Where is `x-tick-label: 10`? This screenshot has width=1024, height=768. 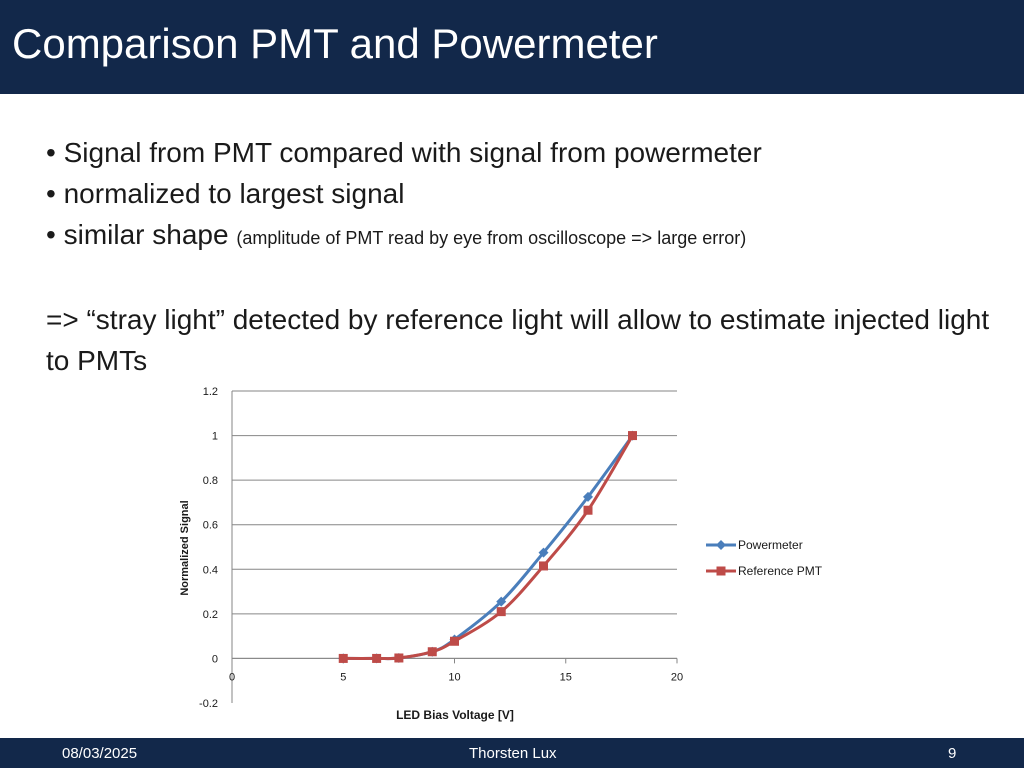 x-tick-label: 10 is located at coordinates (454, 677).